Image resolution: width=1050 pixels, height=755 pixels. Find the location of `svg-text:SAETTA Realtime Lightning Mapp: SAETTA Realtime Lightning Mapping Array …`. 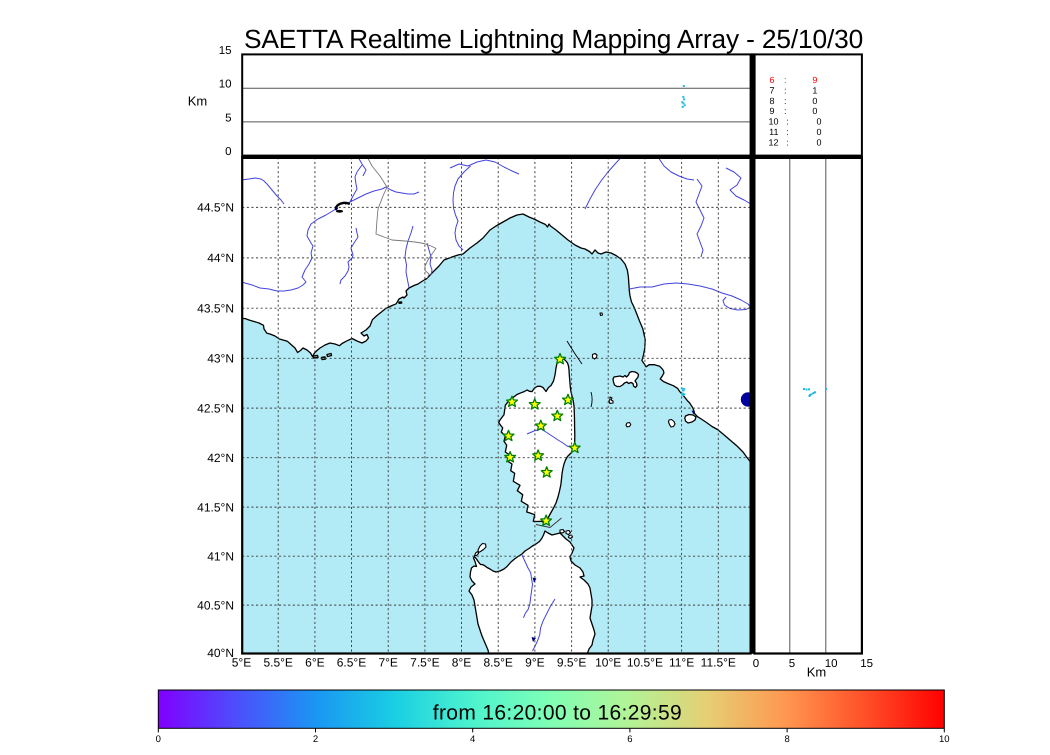

svg-text:SAETTA Realtime Lightning Mapp: SAETTA Realtime Lightning Mapping Array … is located at coordinates (553, 39).